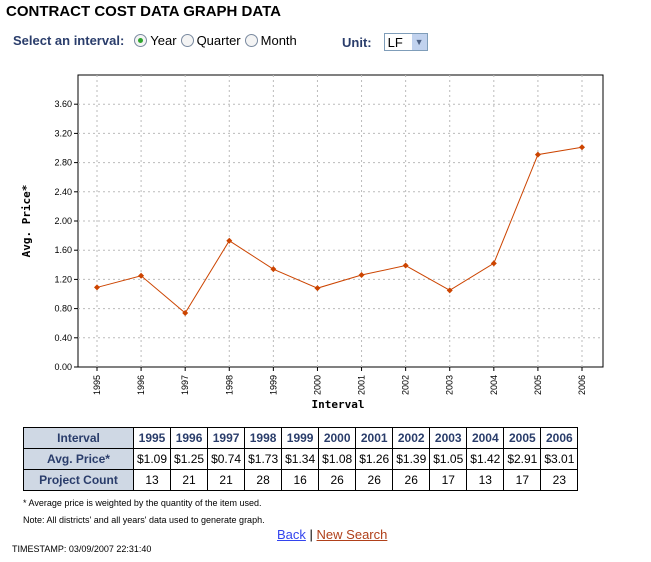 This screenshot has width=651, height=562. I want to click on table-cell: 23, so click(559, 480).